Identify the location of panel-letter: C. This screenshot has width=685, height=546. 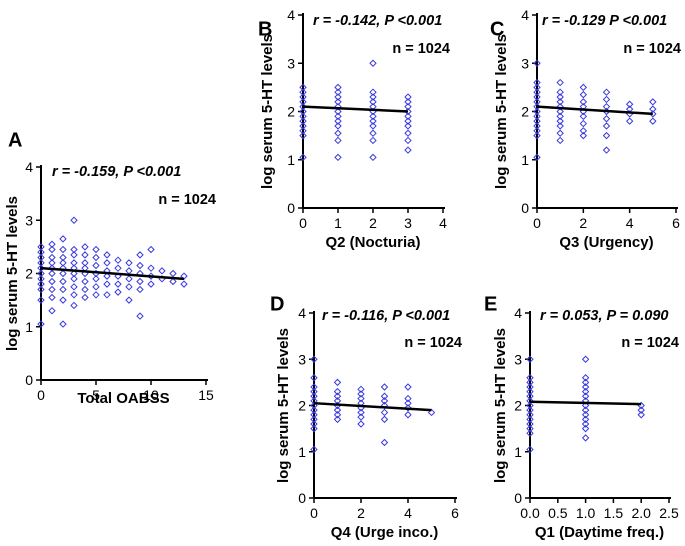
(497, 30).